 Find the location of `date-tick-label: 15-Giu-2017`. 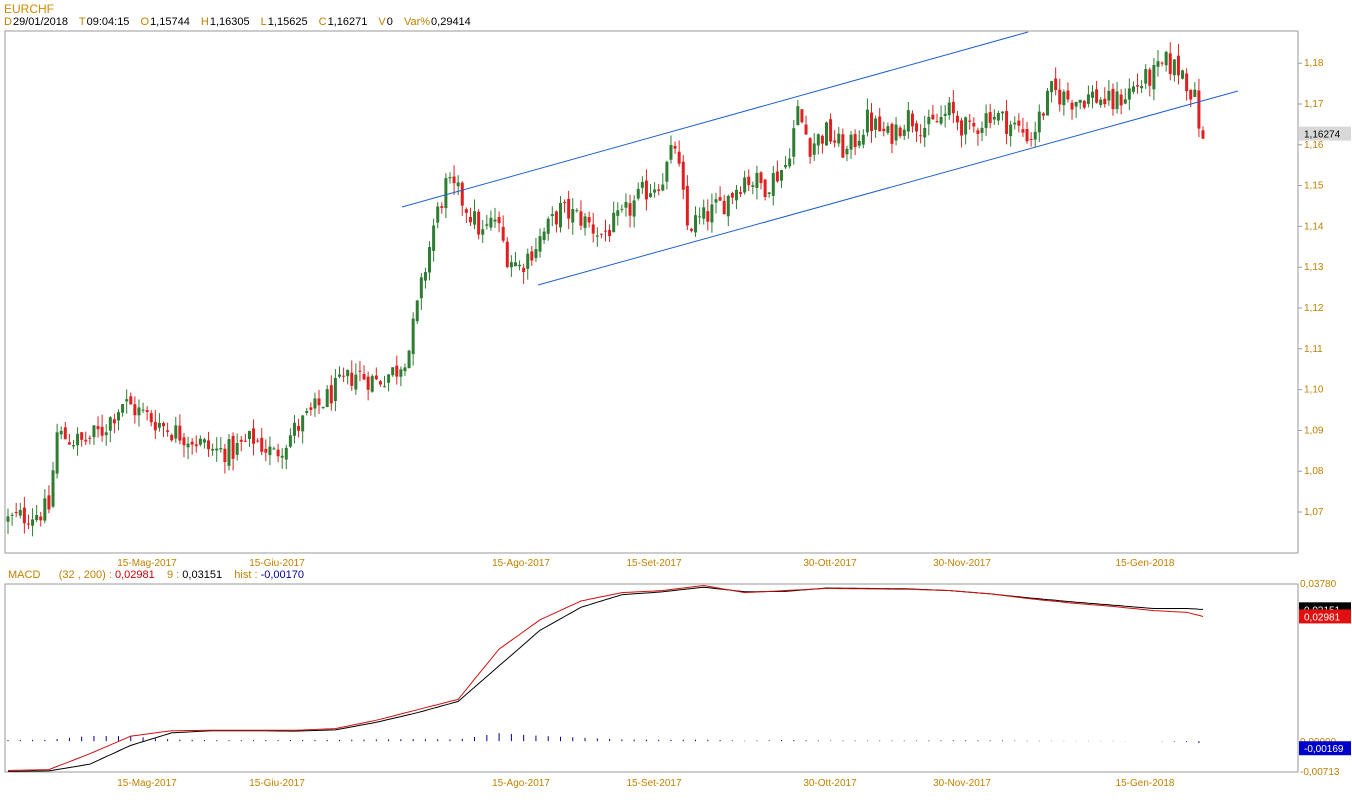

date-tick-label: 15-Giu-2017 is located at coordinates (277, 563).